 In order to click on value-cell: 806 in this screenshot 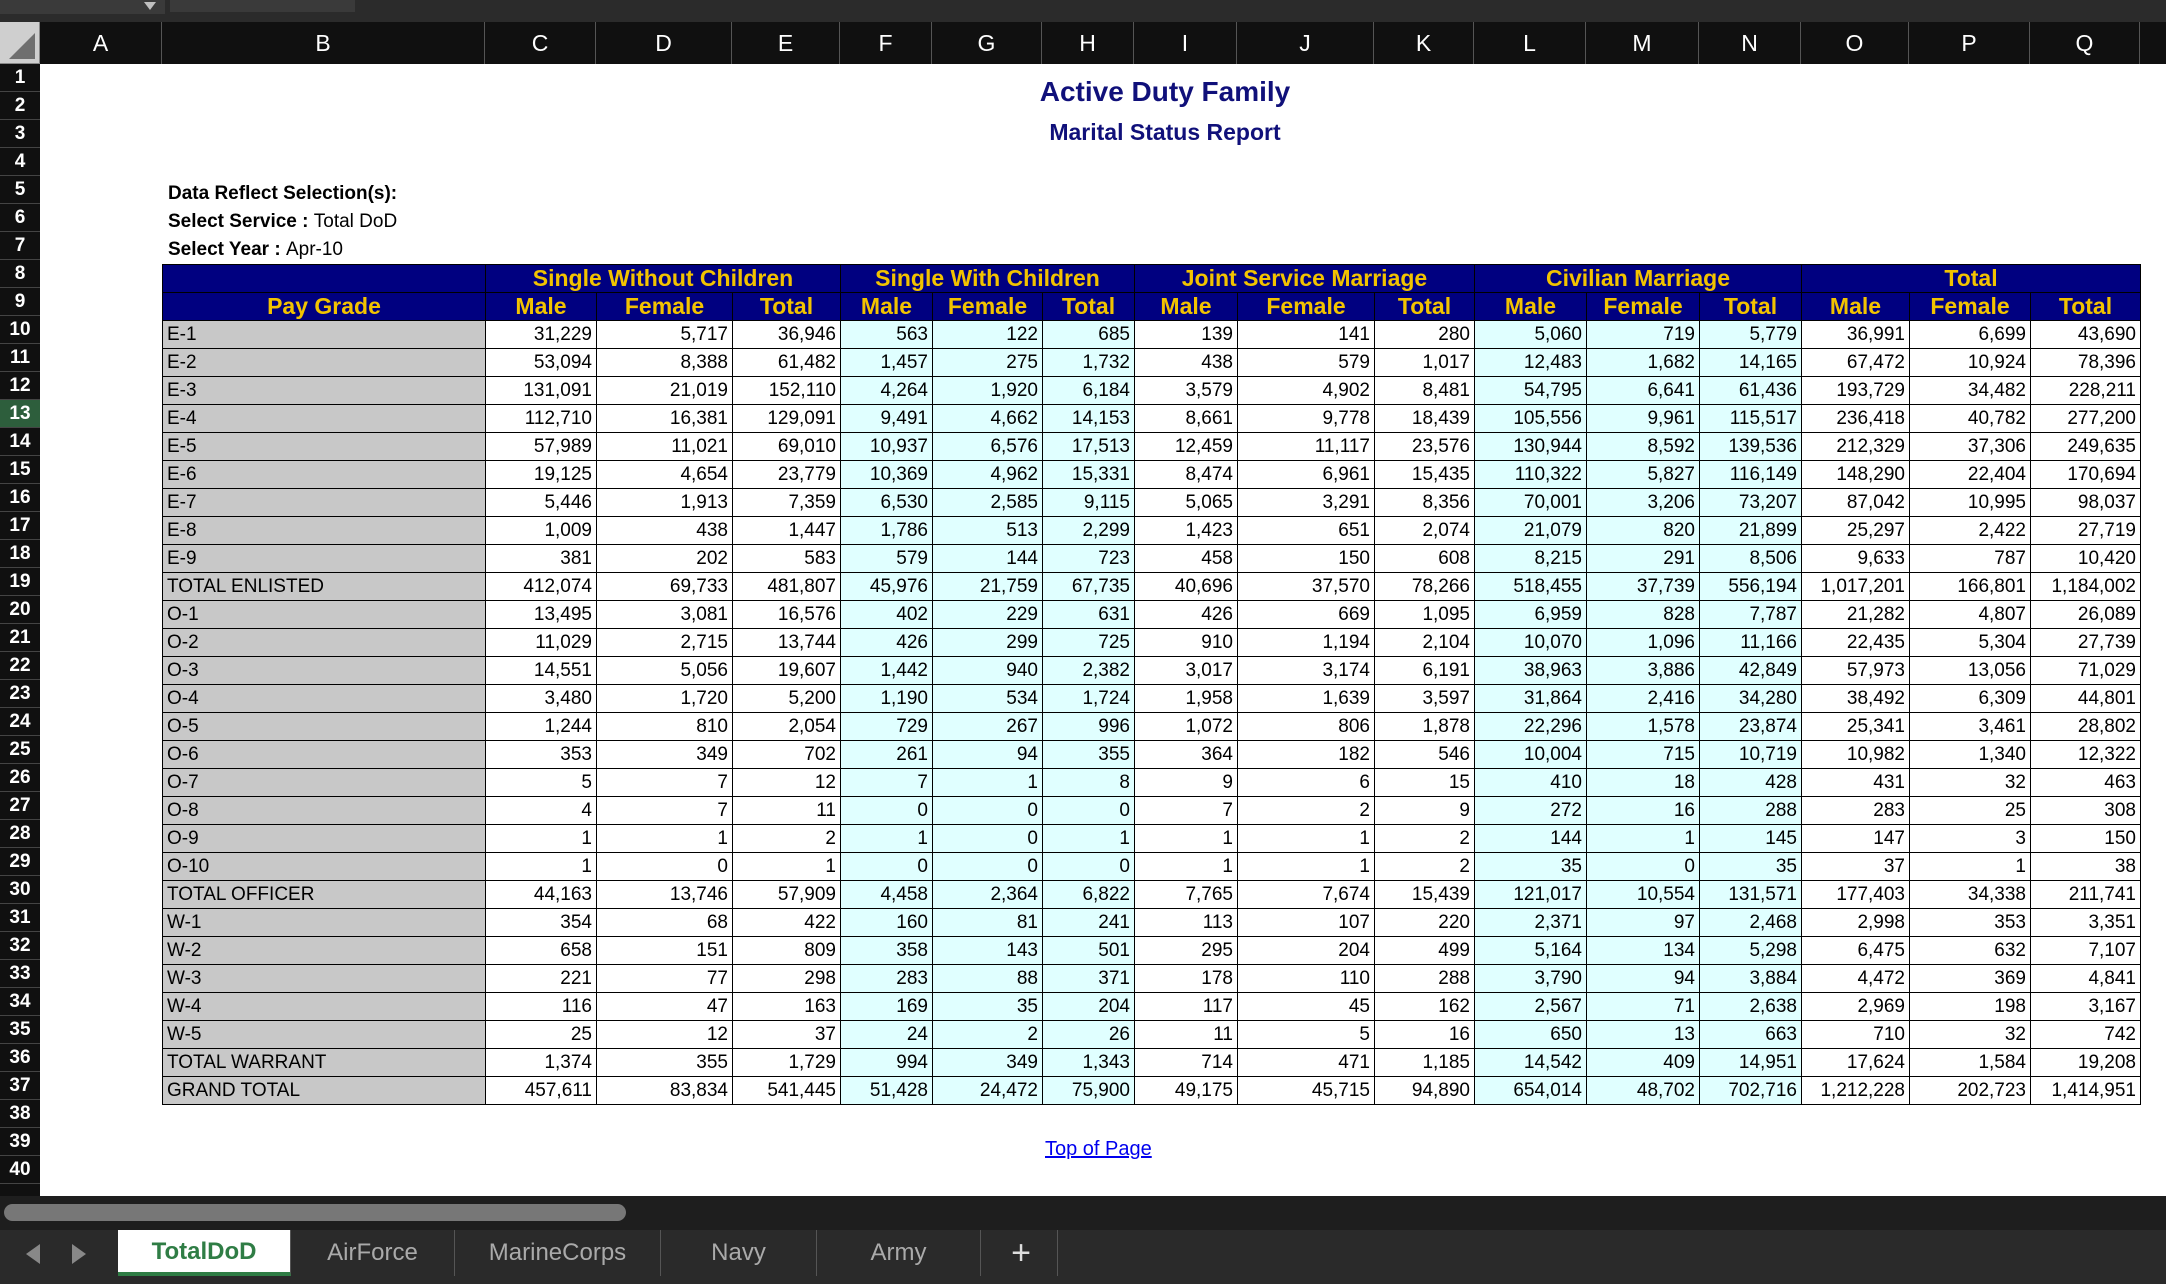, I will do `click(1306, 726)`.